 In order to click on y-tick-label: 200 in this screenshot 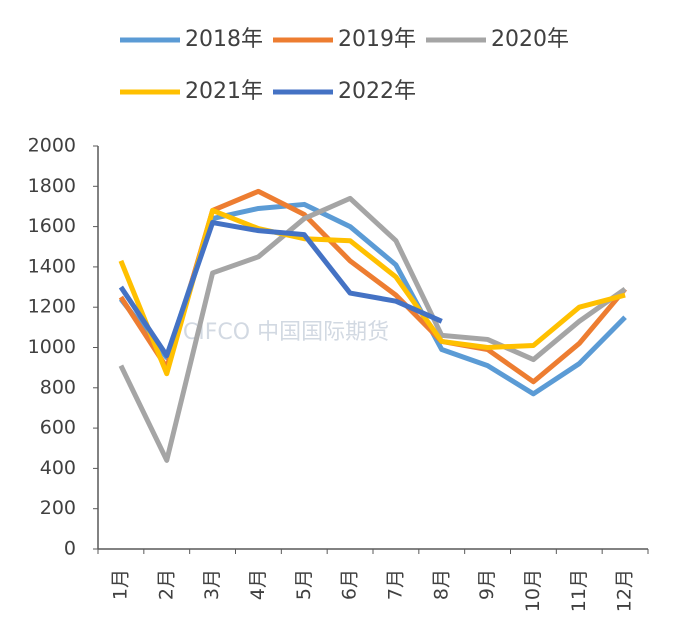, I will do `click(58, 508)`.